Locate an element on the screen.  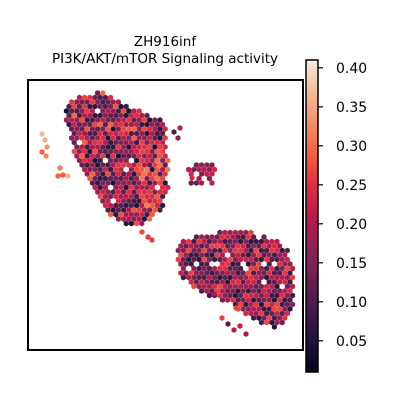
colorbar is located at coordinates (312, 216).